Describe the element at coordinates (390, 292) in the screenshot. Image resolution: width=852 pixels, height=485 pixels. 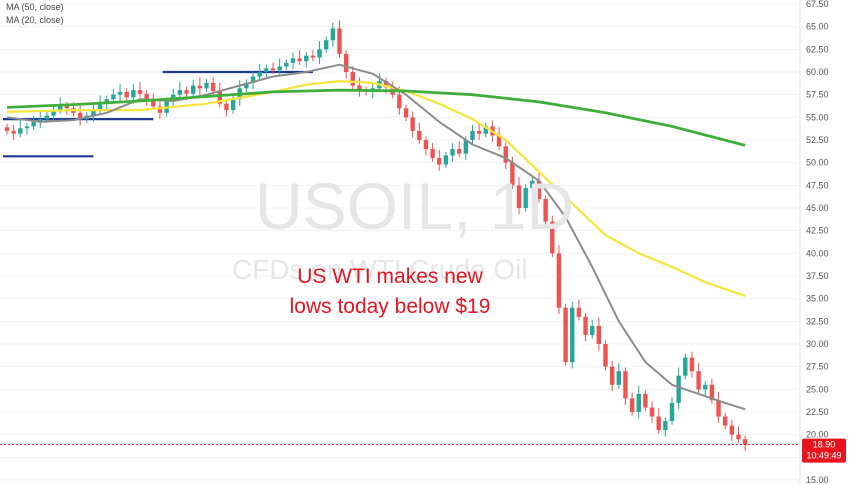
I see `annotation-text: US WTI makes new lows today below $19` at that location.